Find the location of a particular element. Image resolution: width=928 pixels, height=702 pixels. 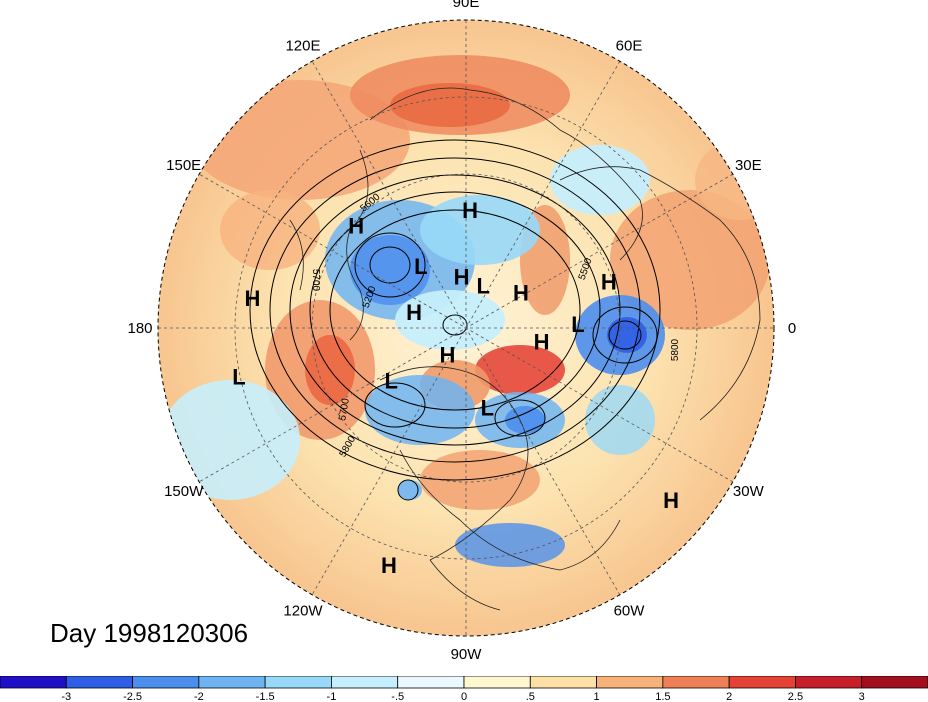

colorbar-tick-label: 0 is located at coordinates (464, 696).